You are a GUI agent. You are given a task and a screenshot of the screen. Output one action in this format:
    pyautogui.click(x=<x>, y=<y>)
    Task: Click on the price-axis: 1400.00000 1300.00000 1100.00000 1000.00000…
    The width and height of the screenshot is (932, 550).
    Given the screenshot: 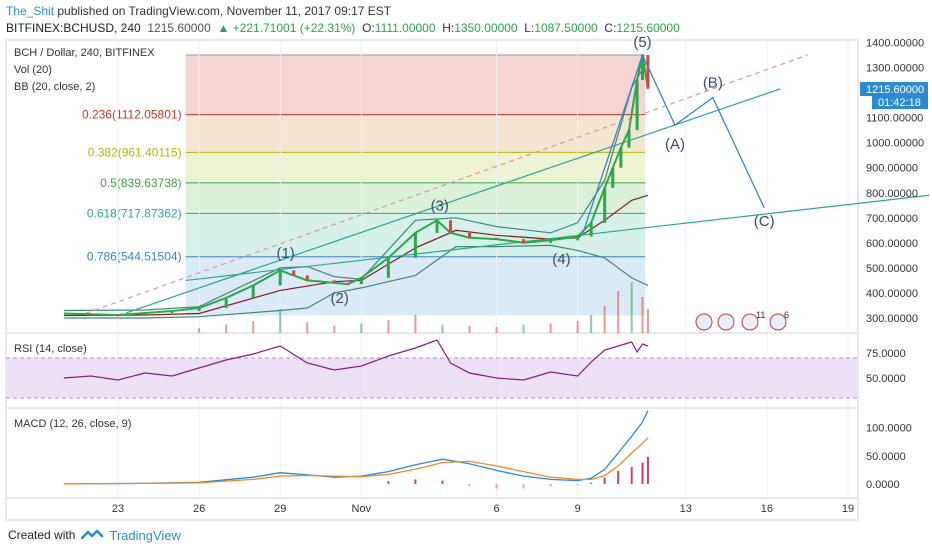 What is the action you would take?
    pyautogui.click(x=895, y=181)
    